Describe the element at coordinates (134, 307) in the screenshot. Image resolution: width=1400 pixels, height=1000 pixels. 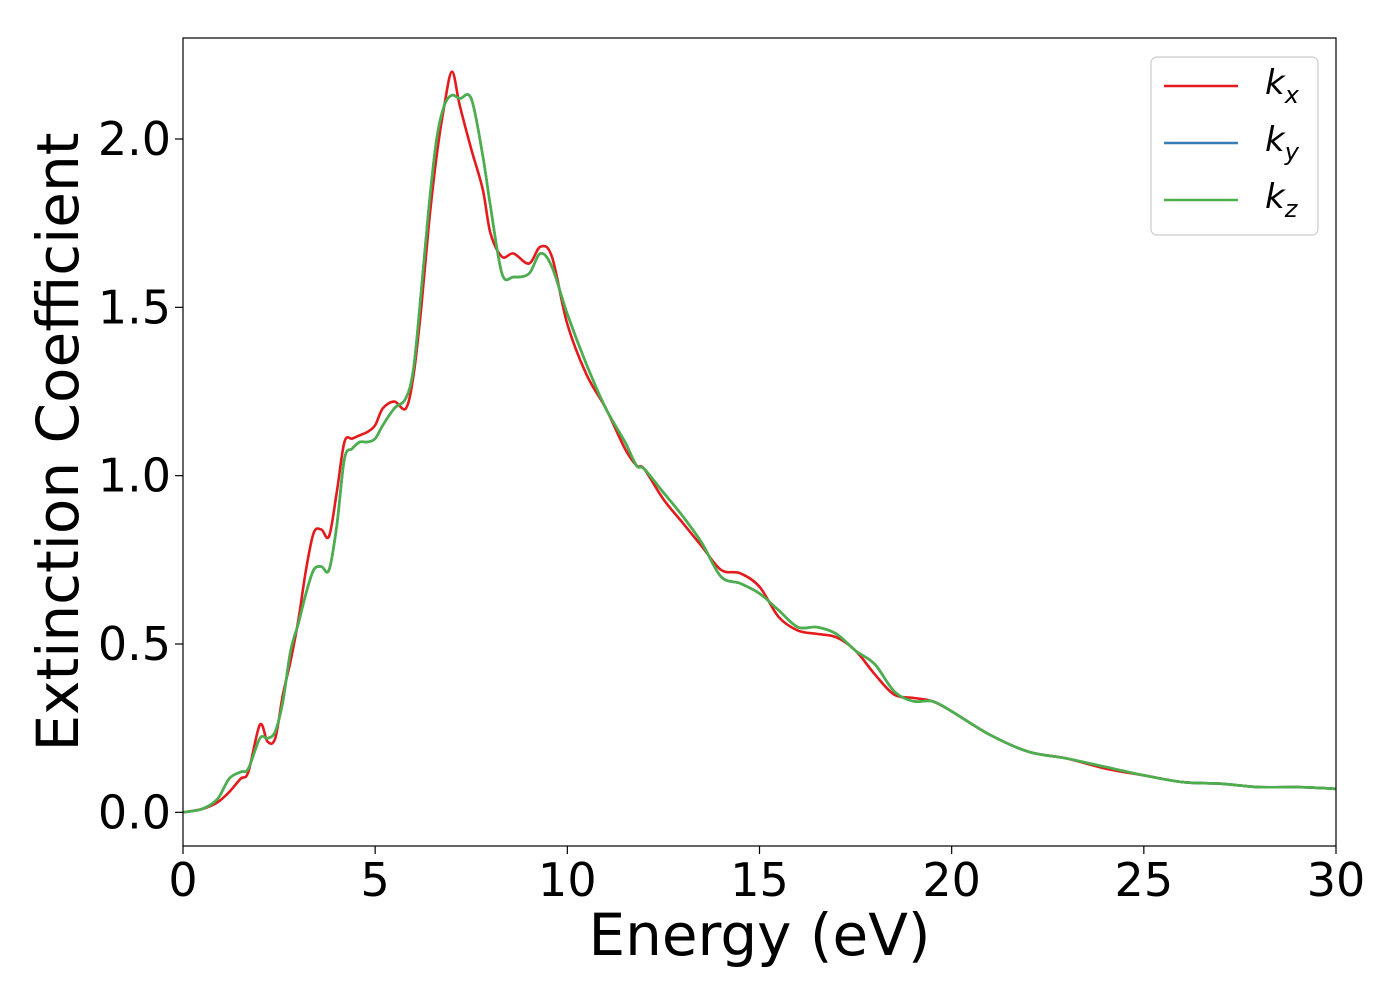
I see `y-tick-label: 1.5` at that location.